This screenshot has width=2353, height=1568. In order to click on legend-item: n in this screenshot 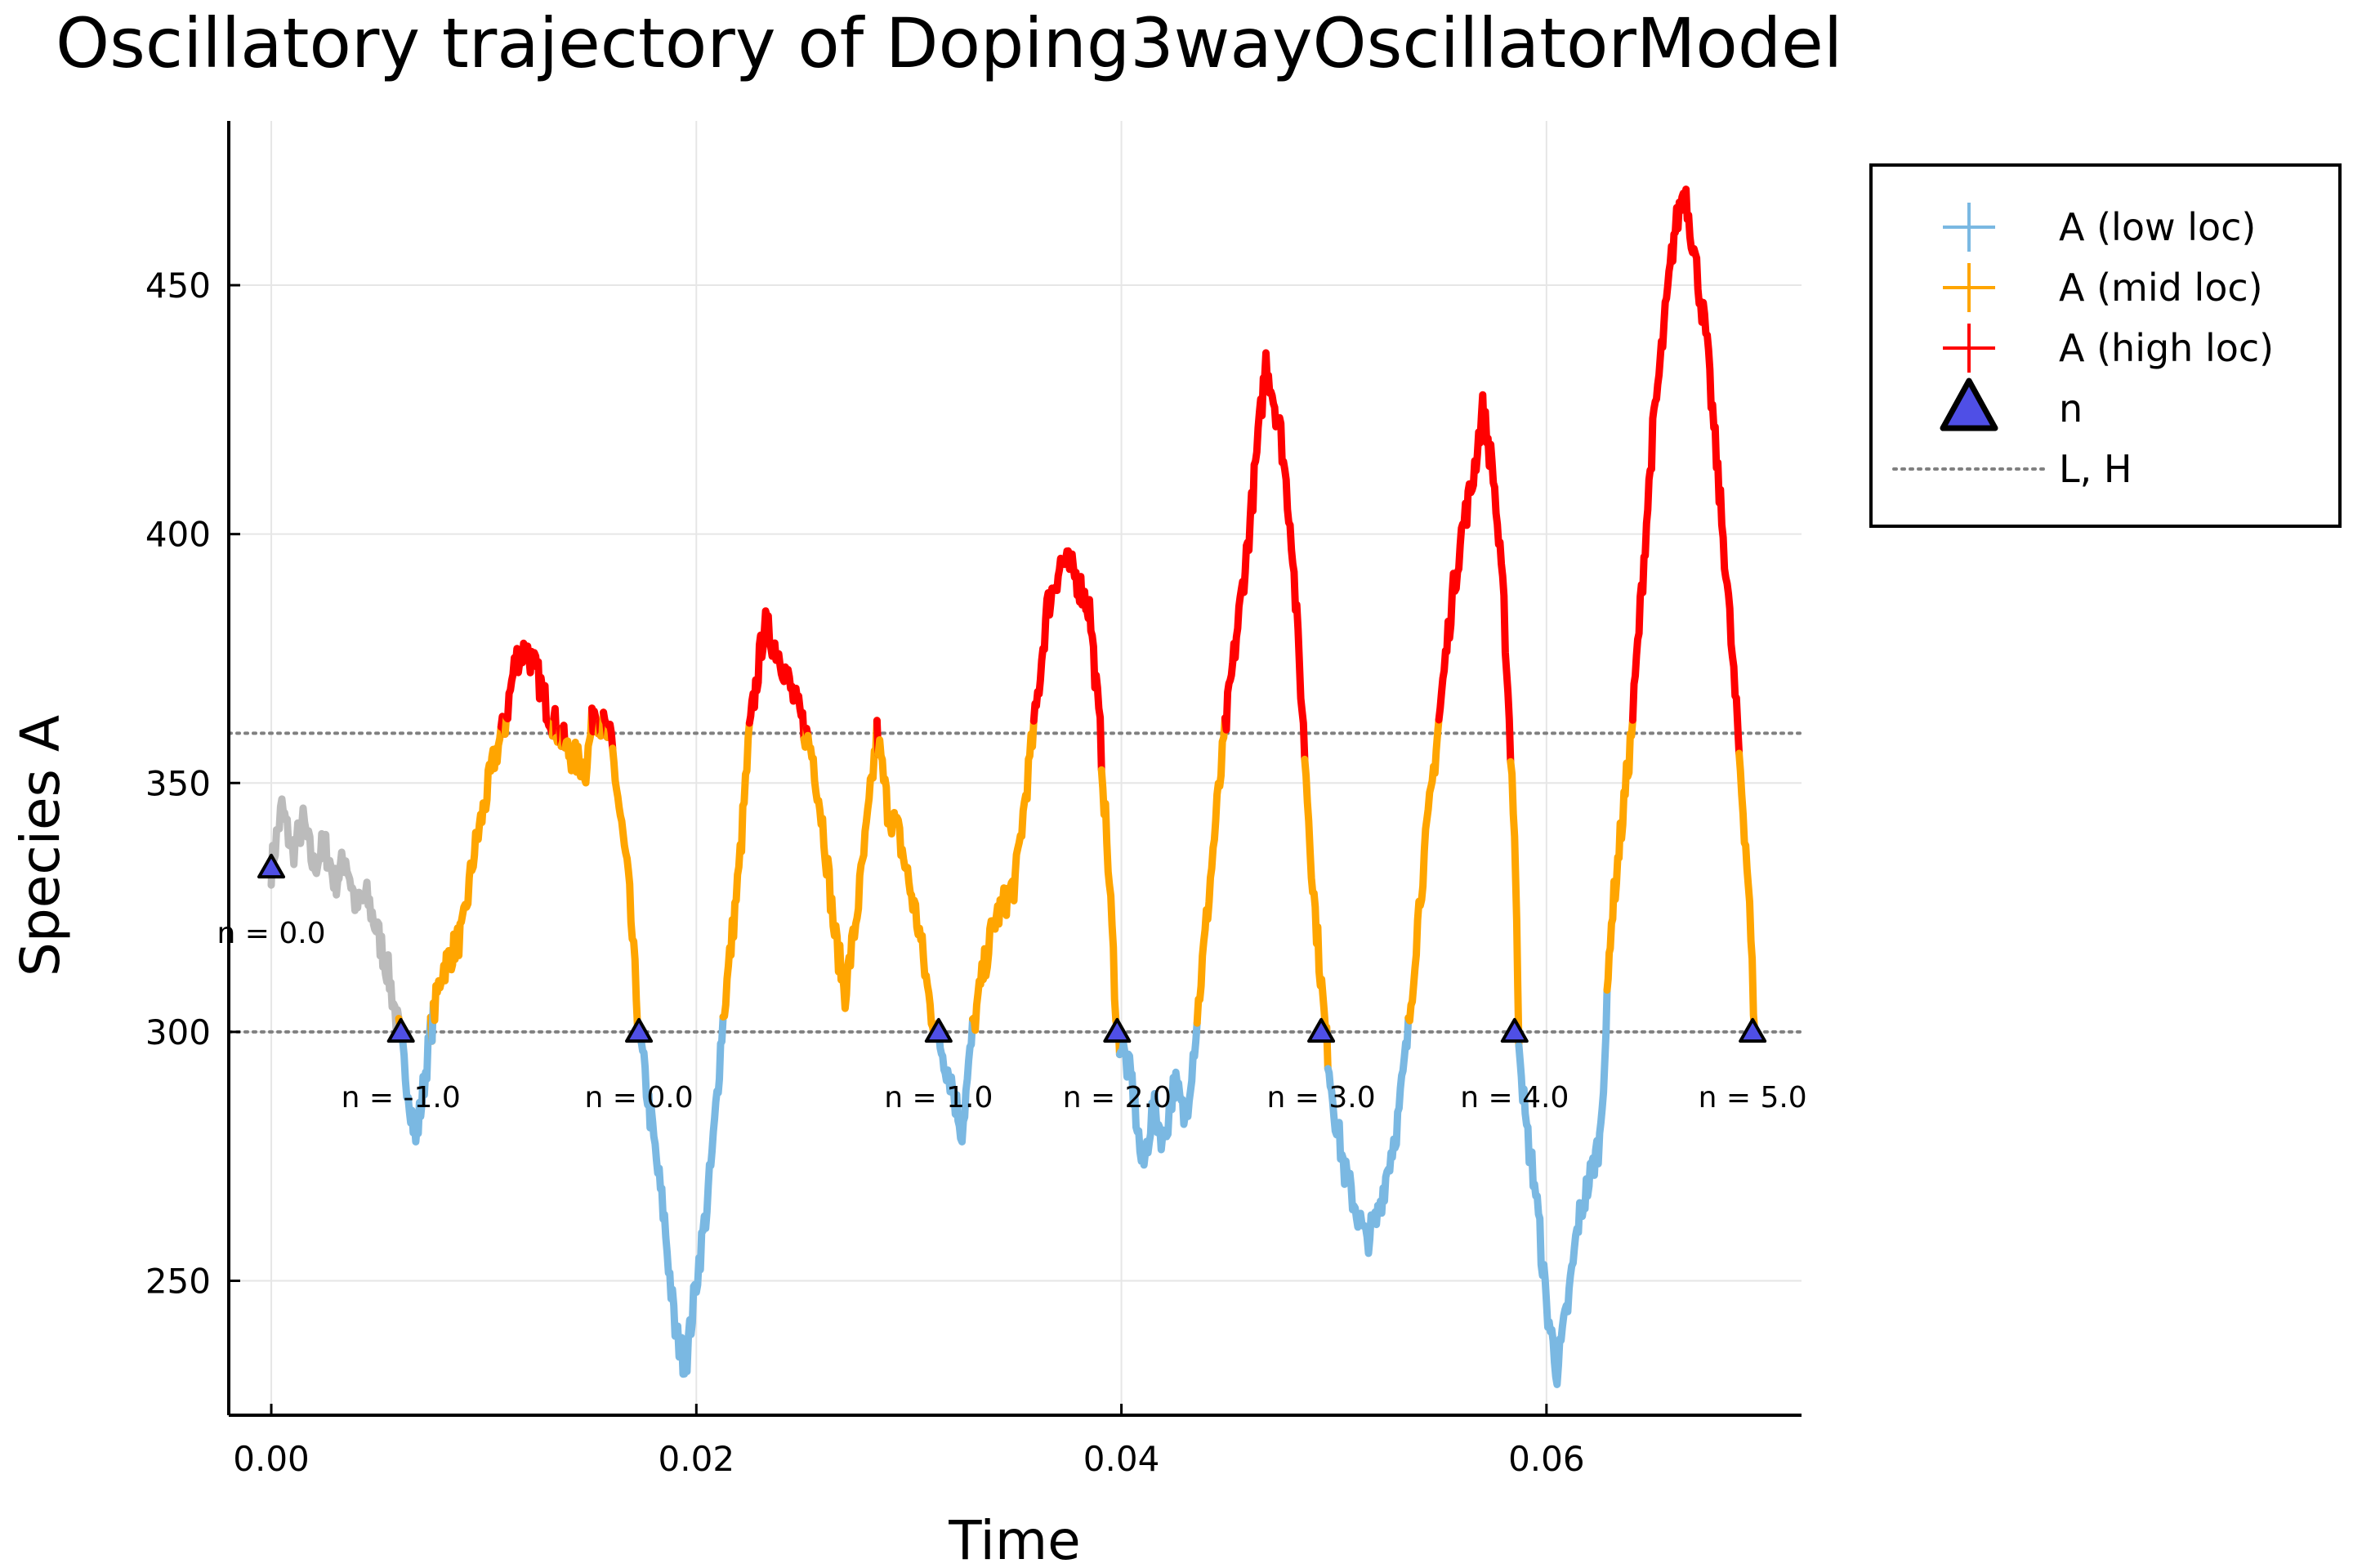, I will do `click(2011, 404)`.